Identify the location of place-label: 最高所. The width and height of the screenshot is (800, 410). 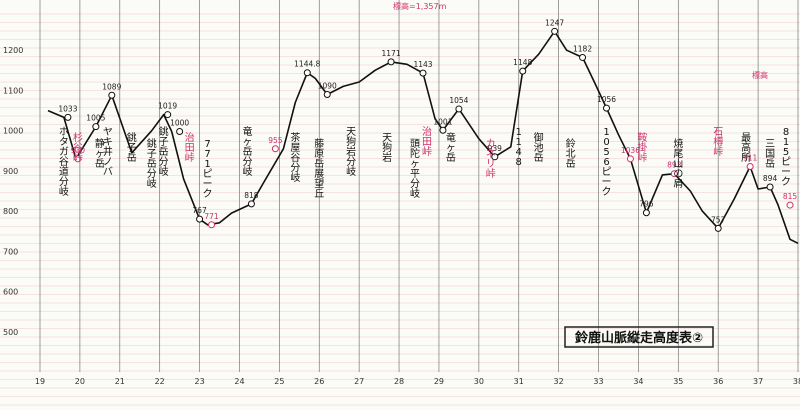
(746, 148).